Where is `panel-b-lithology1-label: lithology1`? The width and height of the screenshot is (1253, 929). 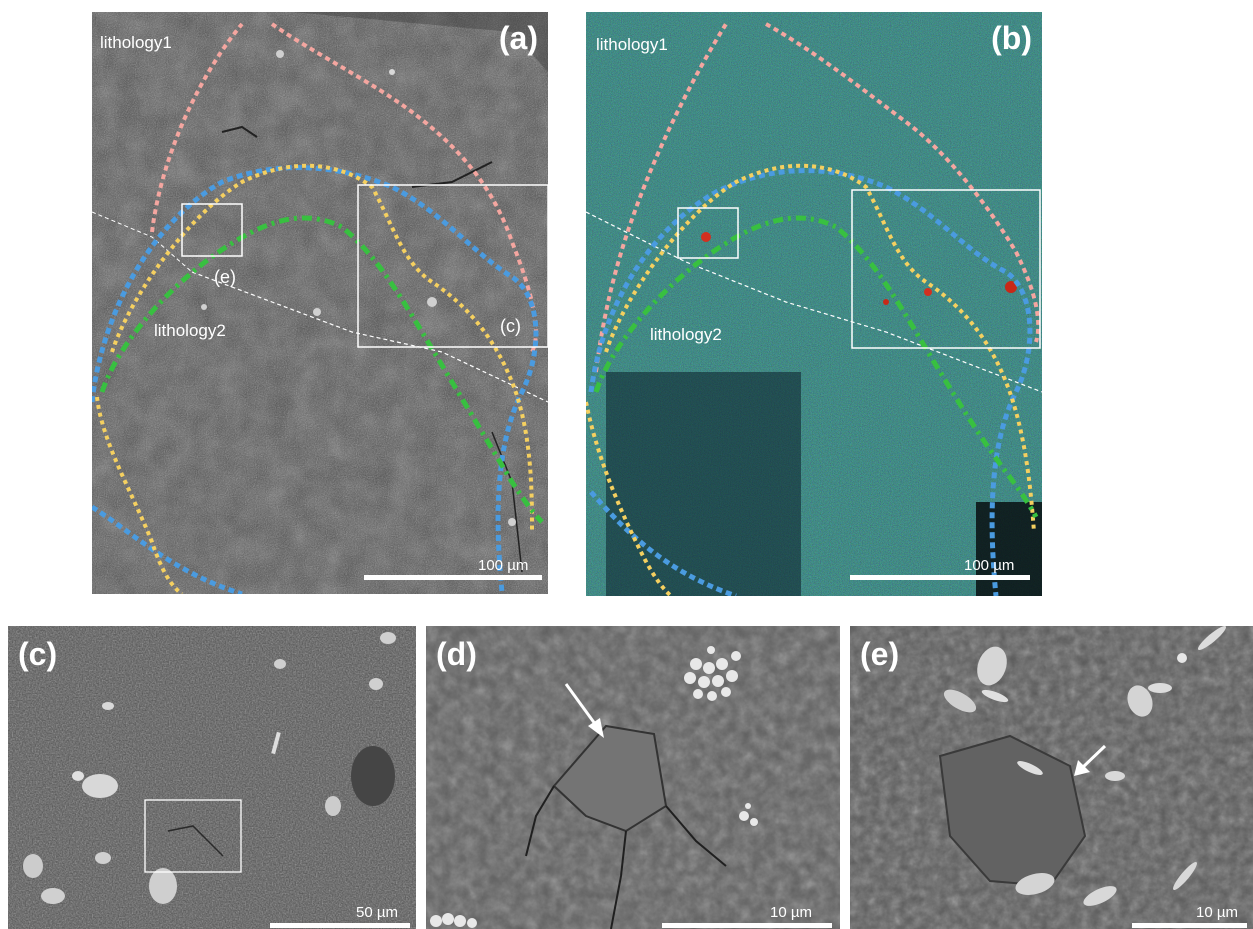
panel-b-lithology1-label: lithology1 is located at coordinates (632, 44).